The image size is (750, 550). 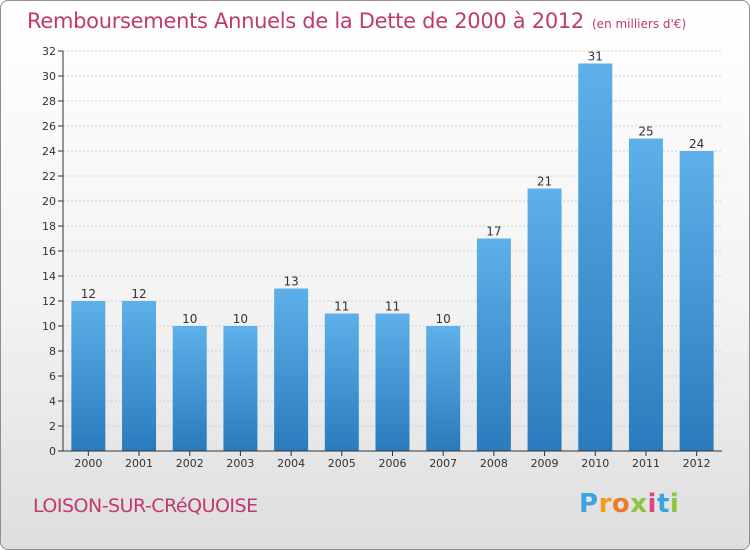 What do you see at coordinates (639, 504) in the screenshot?
I see `logo-letter: x` at bounding box center [639, 504].